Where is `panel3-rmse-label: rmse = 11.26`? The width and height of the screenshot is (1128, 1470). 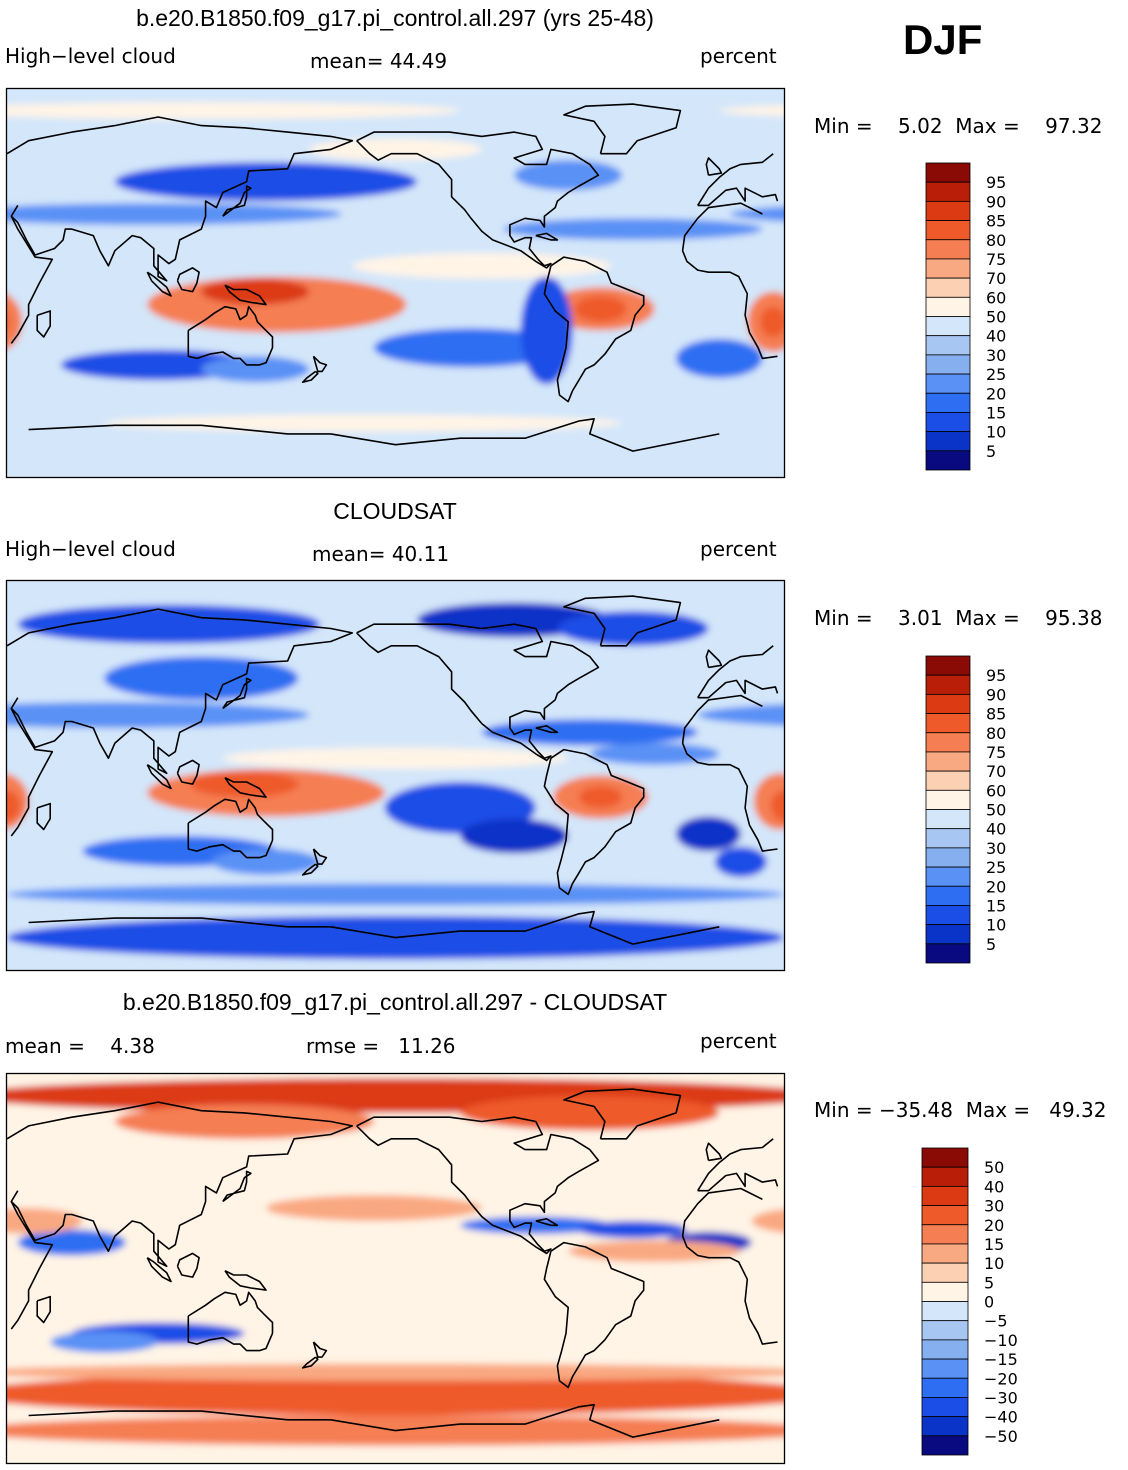 panel3-rmse-label: rmse = 11.26 is located at coordinates (381, 1046).